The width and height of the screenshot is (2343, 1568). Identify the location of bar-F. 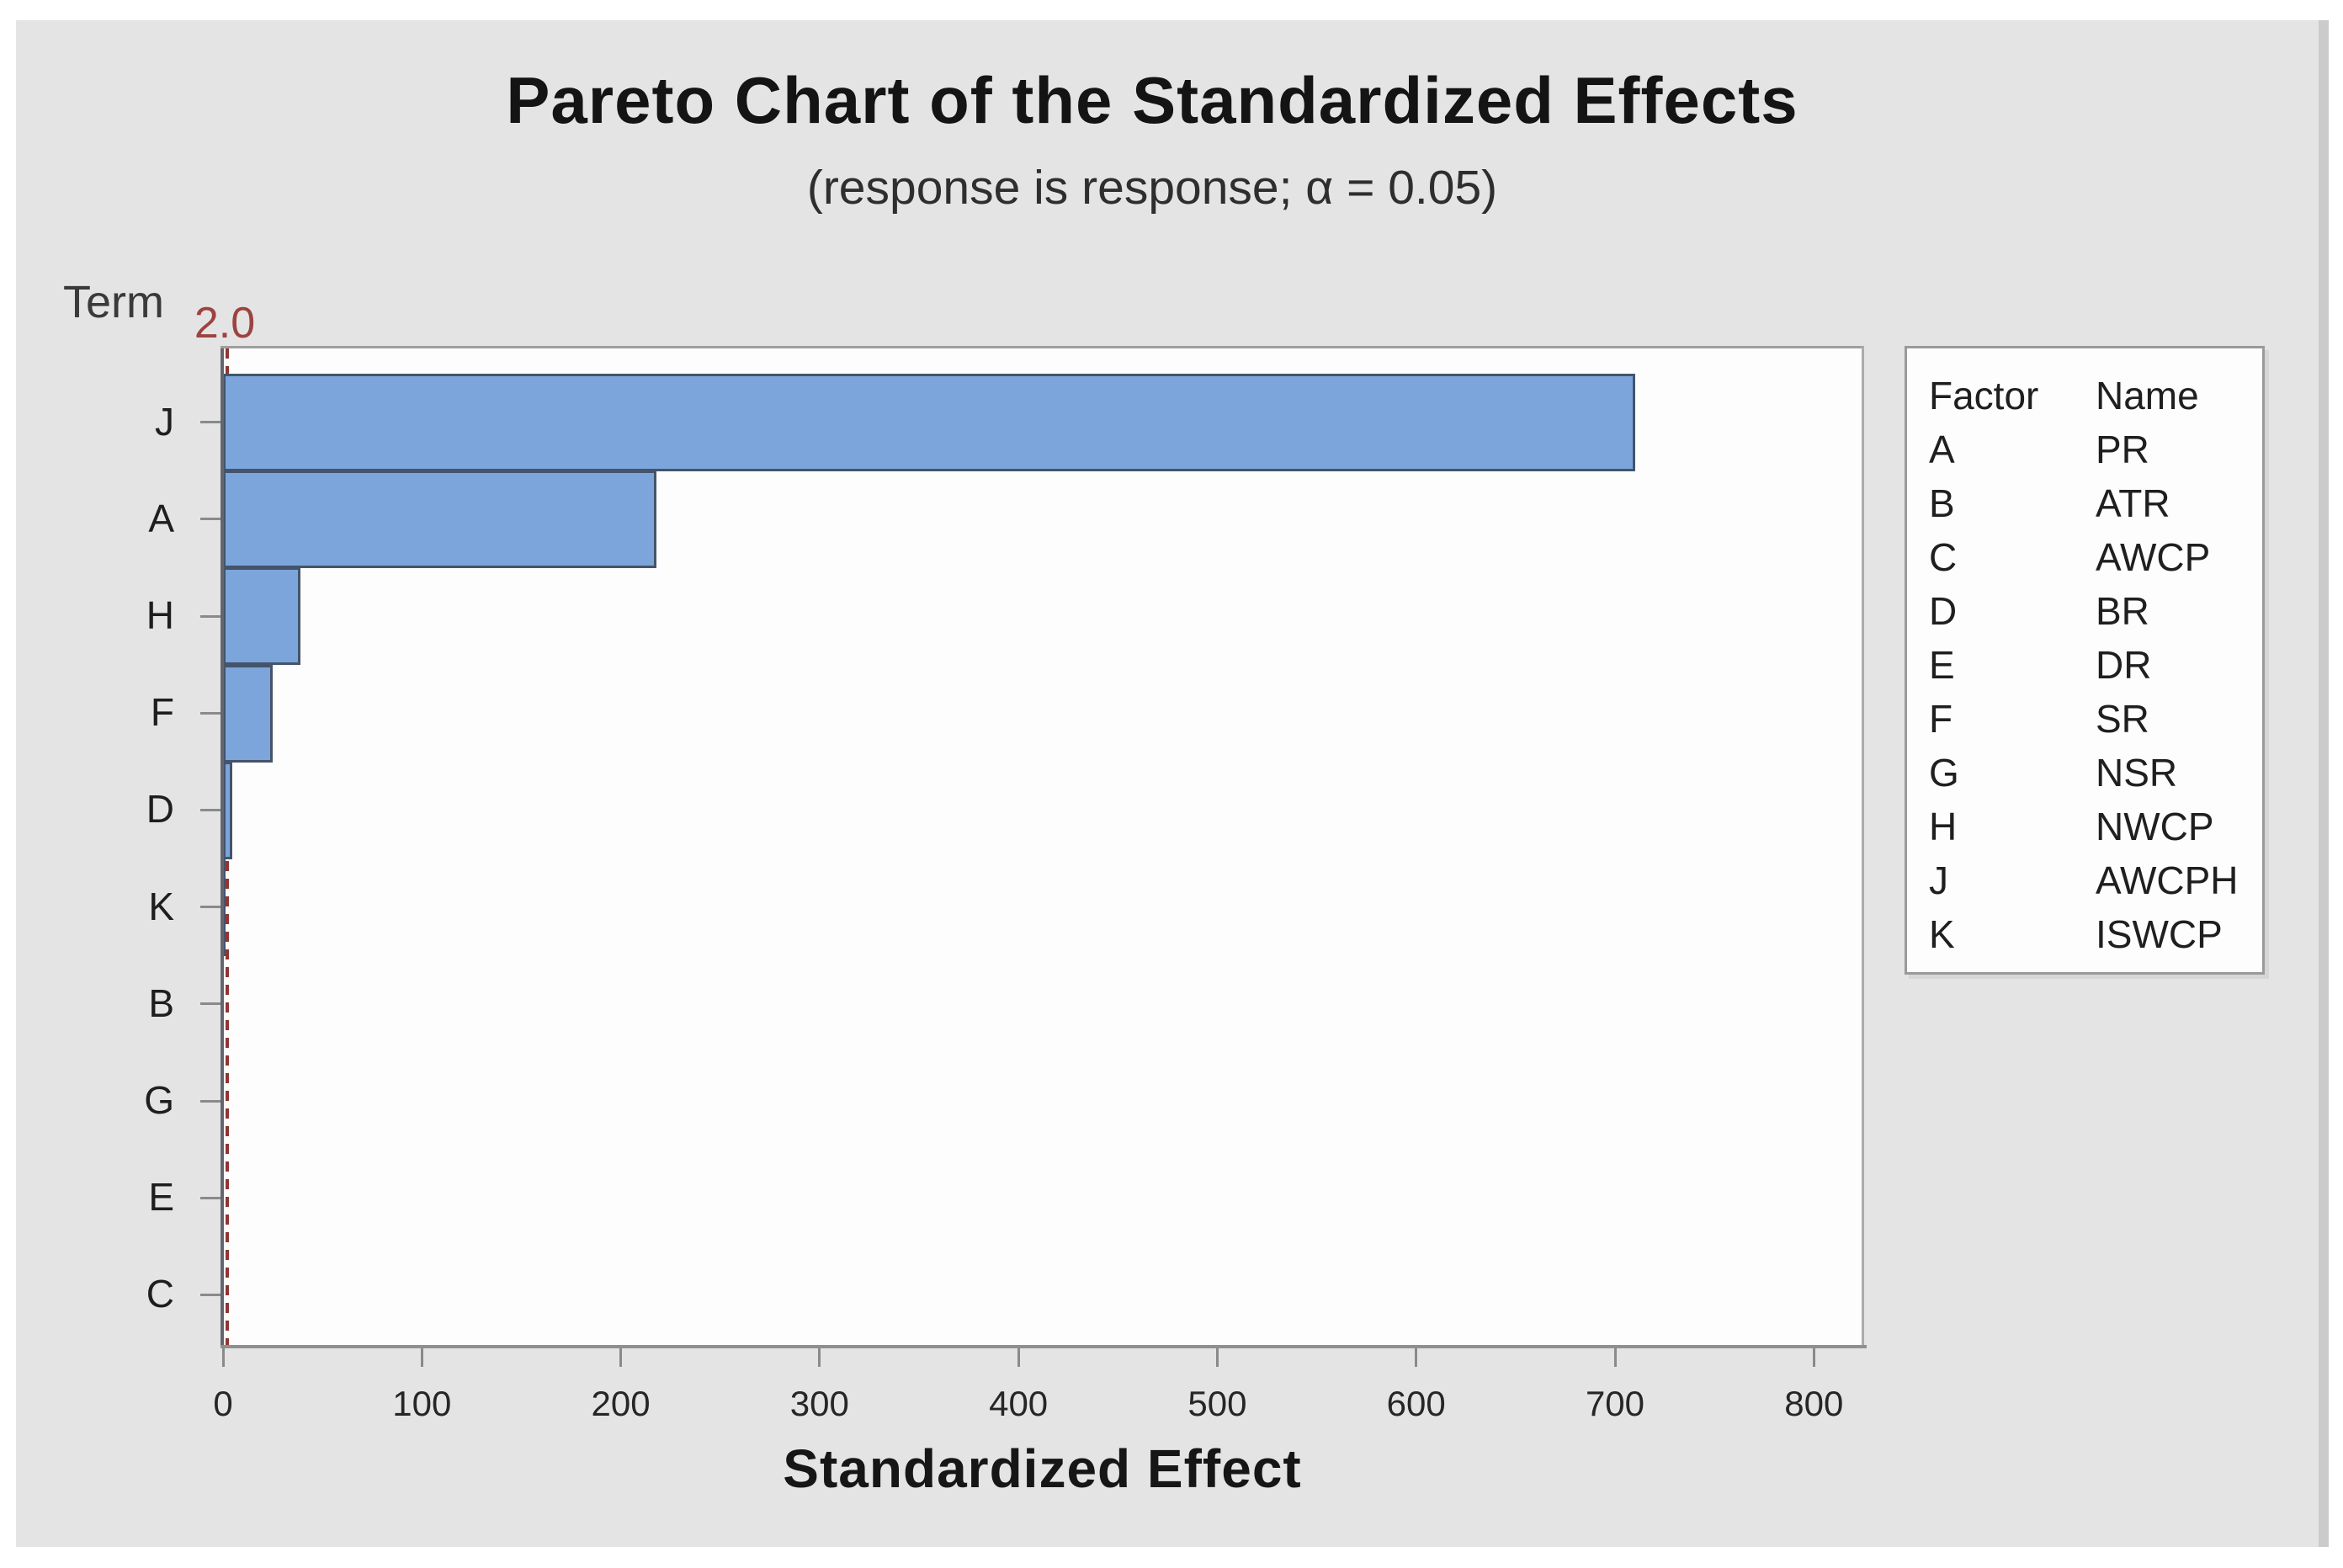
(249, 713).